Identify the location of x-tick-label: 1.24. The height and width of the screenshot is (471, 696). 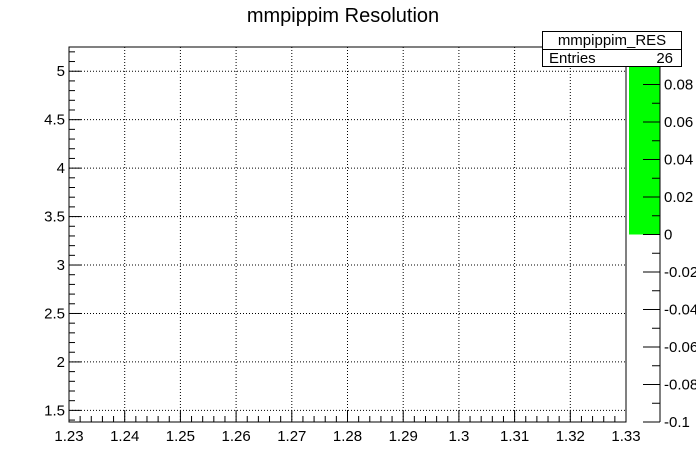
(124, 436).